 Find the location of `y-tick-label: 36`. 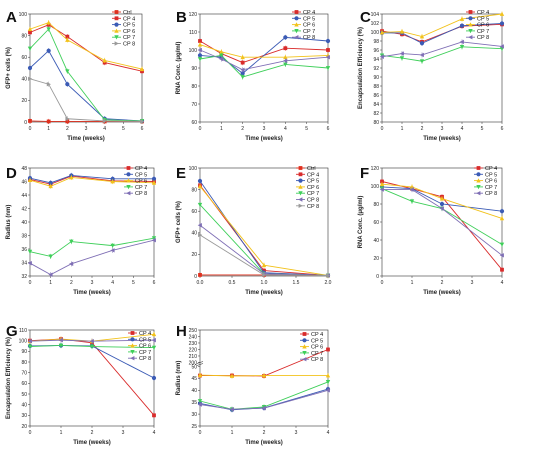

y-tick-label: 36 is located at coordinates (24, 250).